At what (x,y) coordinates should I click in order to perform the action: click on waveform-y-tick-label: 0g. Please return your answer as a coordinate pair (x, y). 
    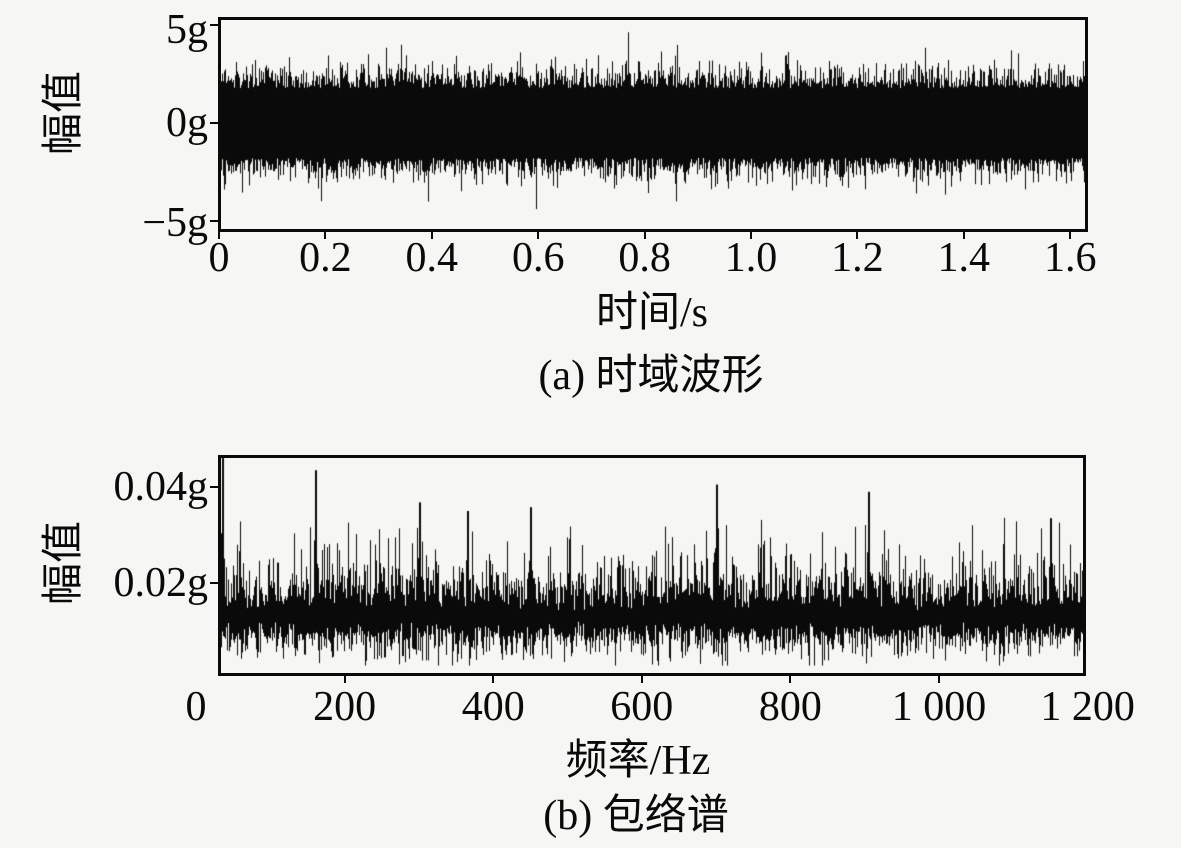
    Looking at the image, I should click on (187, 123).